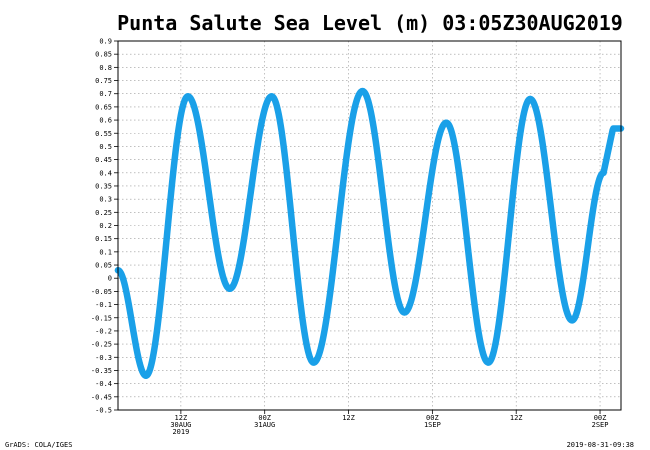  I want to click on y-tick-label: 0.7, so click(105, 94).